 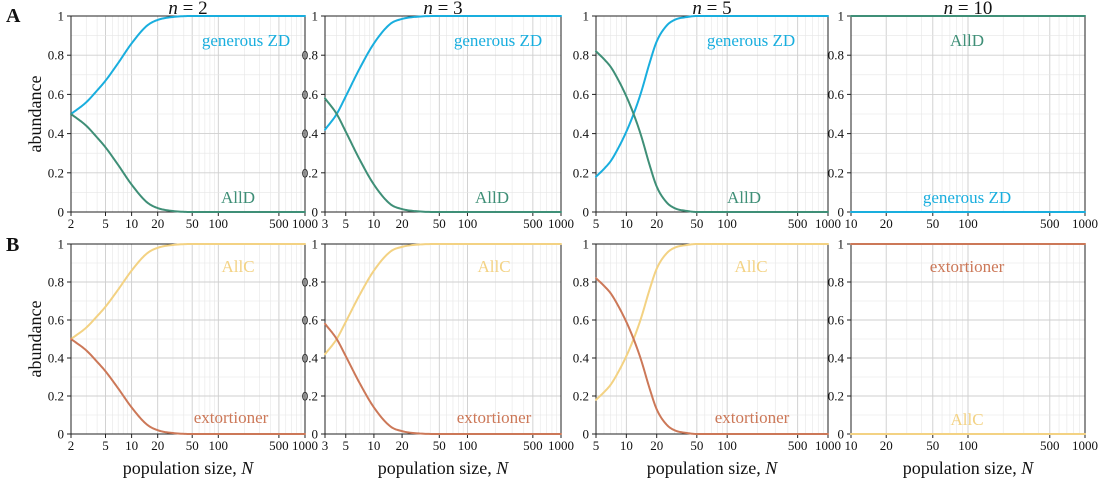 What do you see at coordinates (35, 114) in the screenshot?
I see `y-axis-label: abundance` at bounding box center [35, 114].